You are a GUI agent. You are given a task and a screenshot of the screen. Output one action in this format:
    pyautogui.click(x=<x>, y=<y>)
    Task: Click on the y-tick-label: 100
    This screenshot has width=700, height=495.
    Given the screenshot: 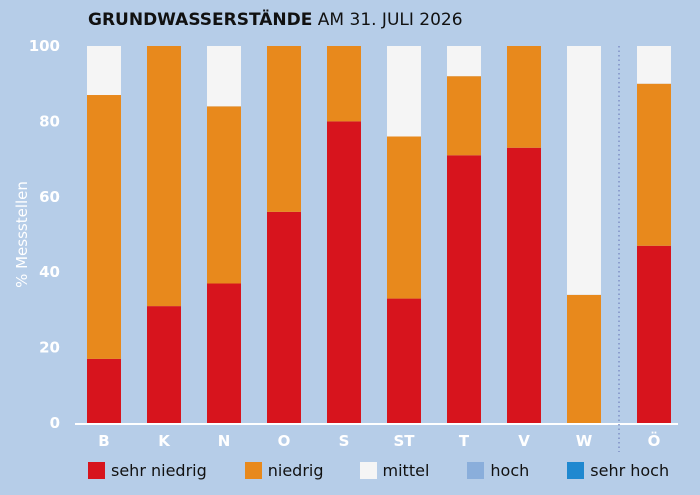 What is the action you would take?
    pyautogui.click(x=44, y=46)
    